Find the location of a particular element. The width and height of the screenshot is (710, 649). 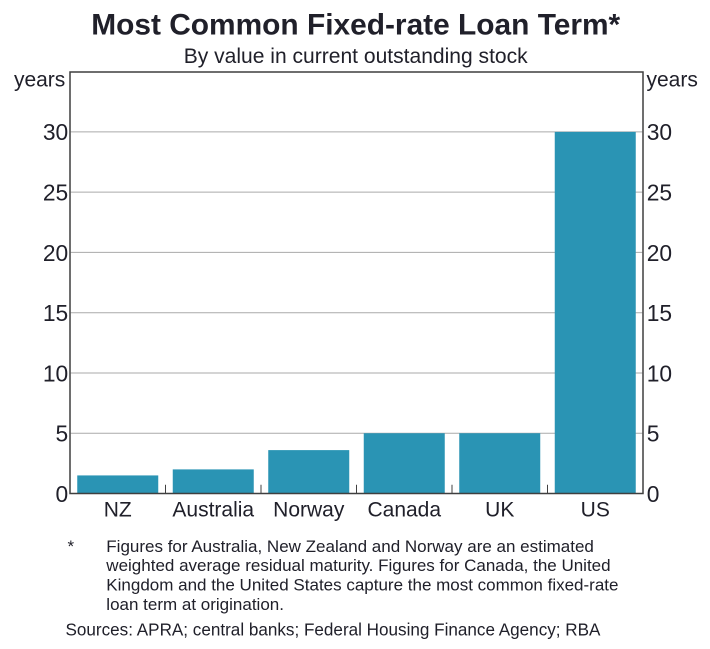

svg-text: Australia is located at coordinates (213, 510).